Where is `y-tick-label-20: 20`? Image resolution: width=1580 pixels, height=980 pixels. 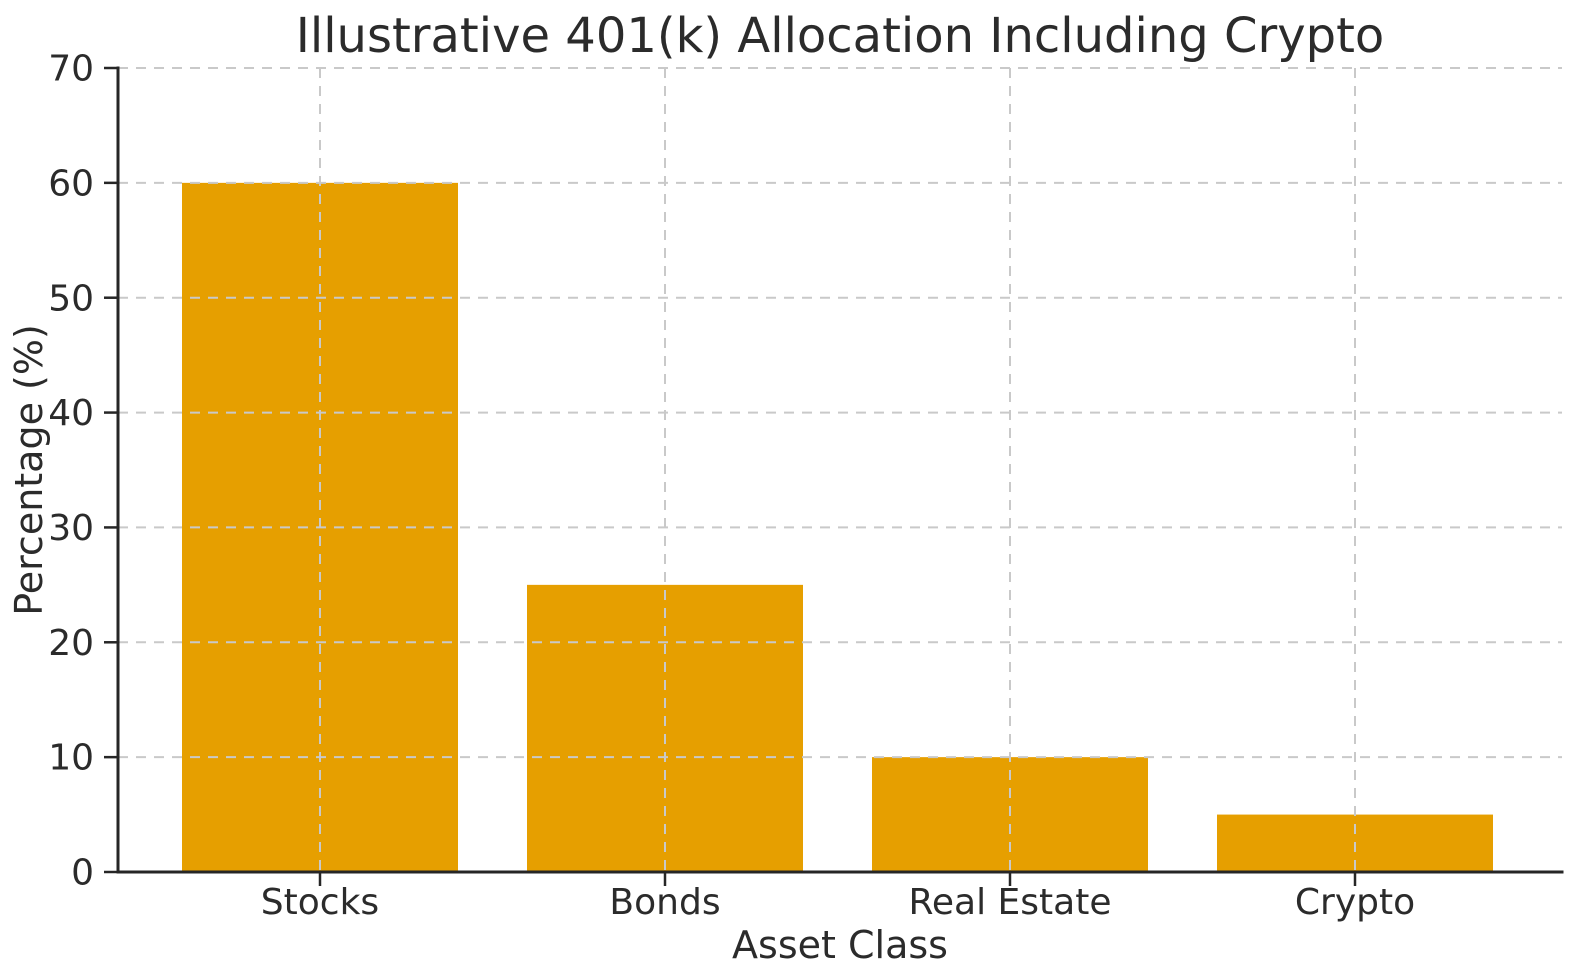 y-tick-label-20: 20 is located at coordinates (71, 643).